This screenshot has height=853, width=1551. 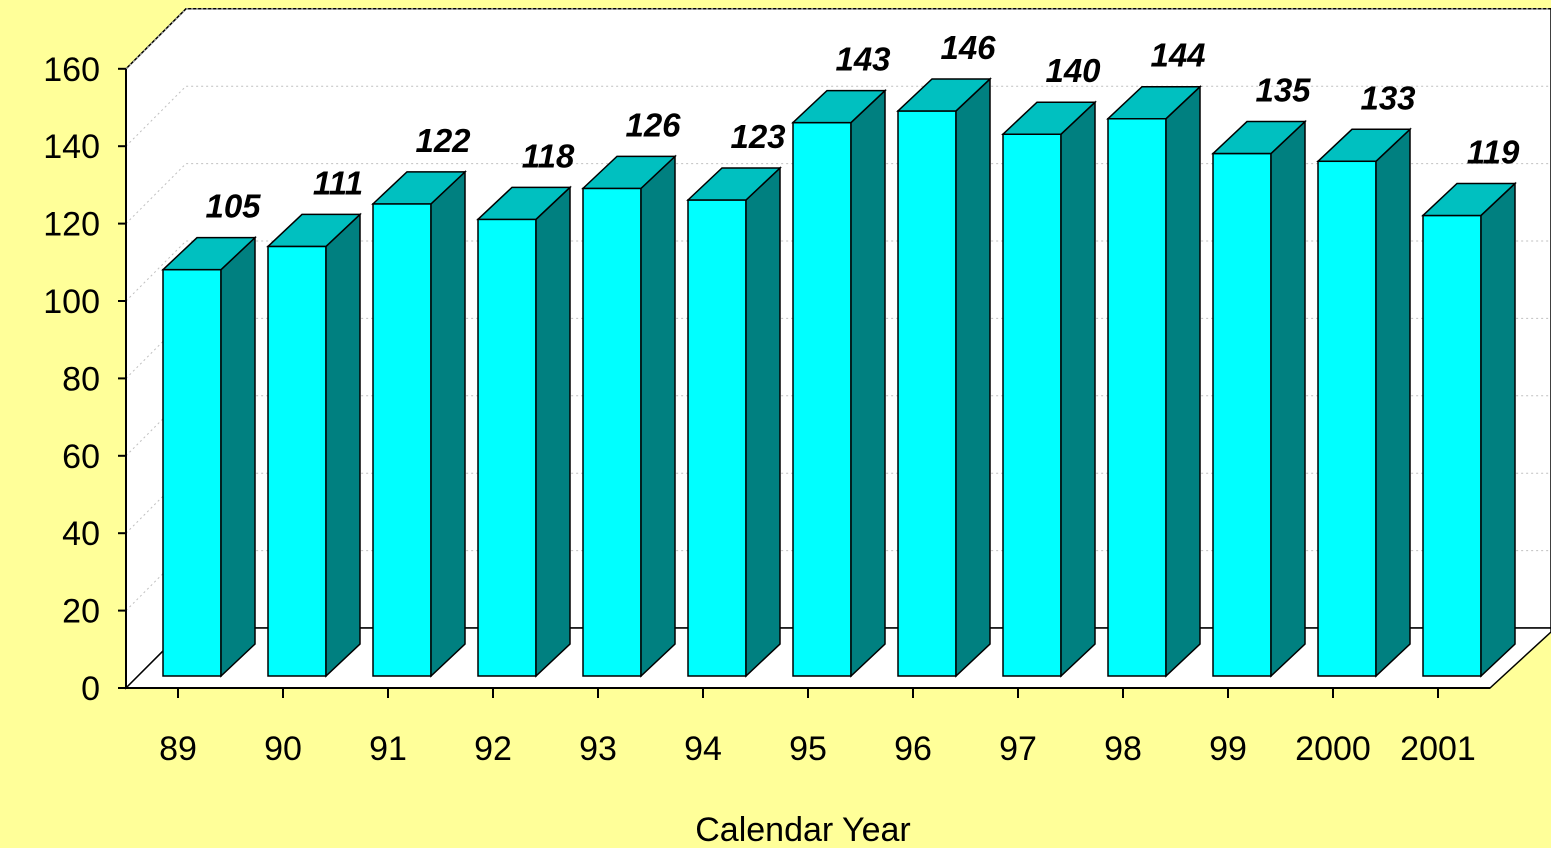 What do you see at coordinates (81, 379) in the screenshot?
I see `y-tick-label: 80` at bounding box center [81, 379].